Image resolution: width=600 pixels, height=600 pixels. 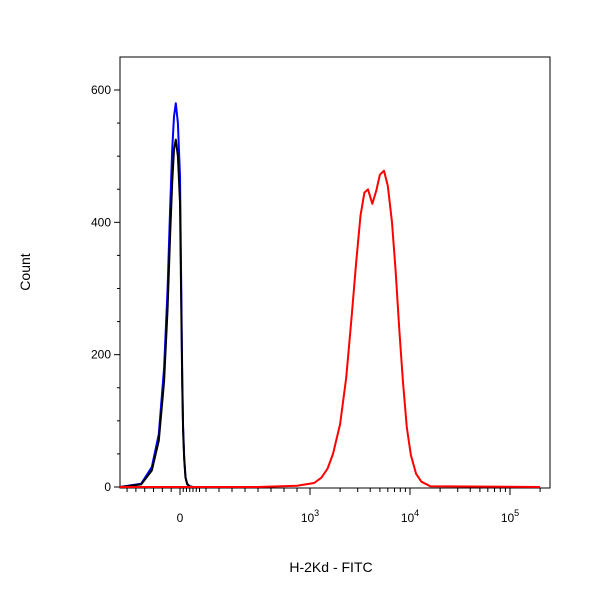 What do you see at coordinates (25, 271) in the screenshot?
I see `y-axis-label: Count` at bounding box center [25, 271].